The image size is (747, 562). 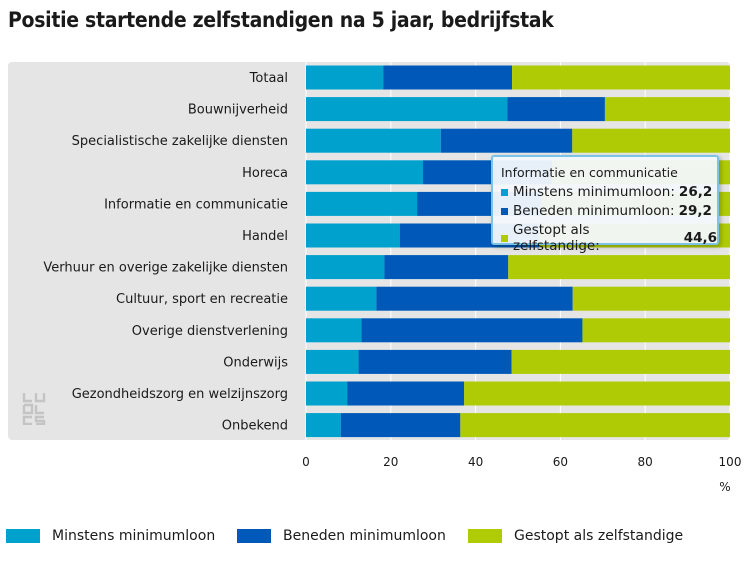 I want to click on category-label: Handel, so click(x=265, y=236).